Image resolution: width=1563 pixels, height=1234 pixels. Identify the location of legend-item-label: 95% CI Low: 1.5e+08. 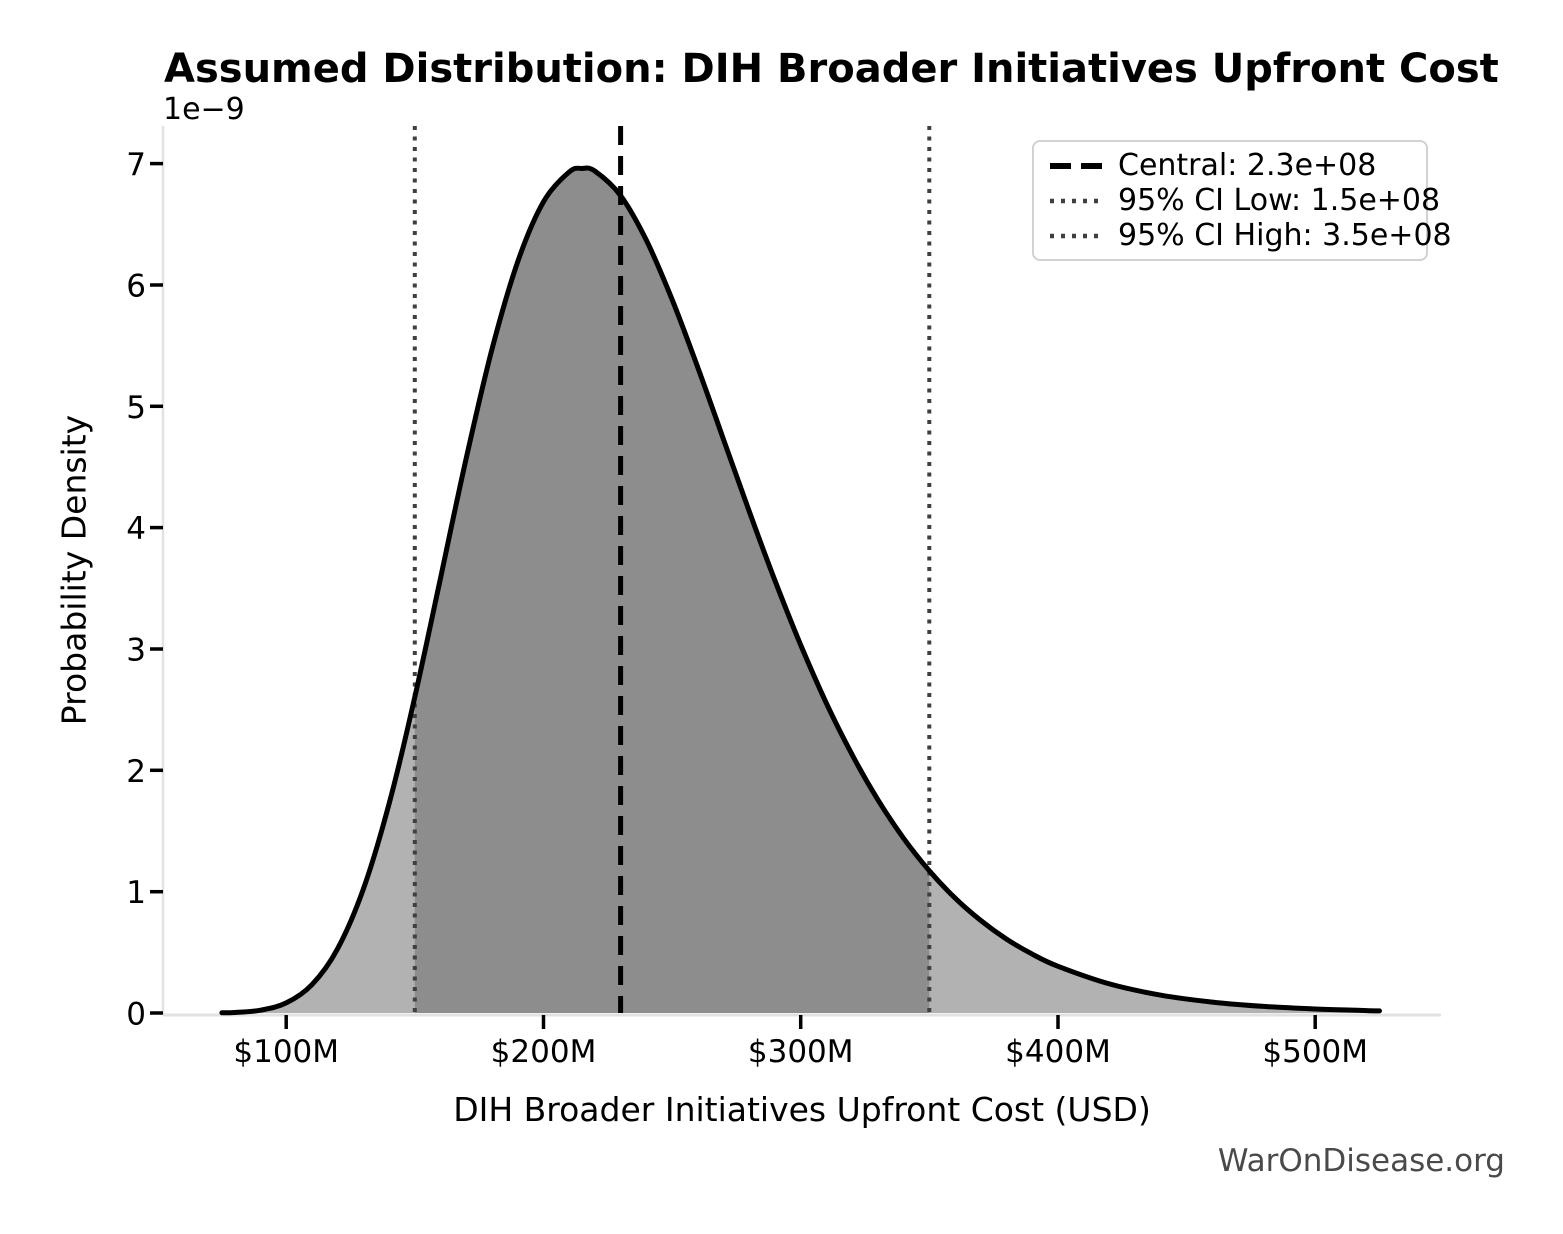
(1279, 200).